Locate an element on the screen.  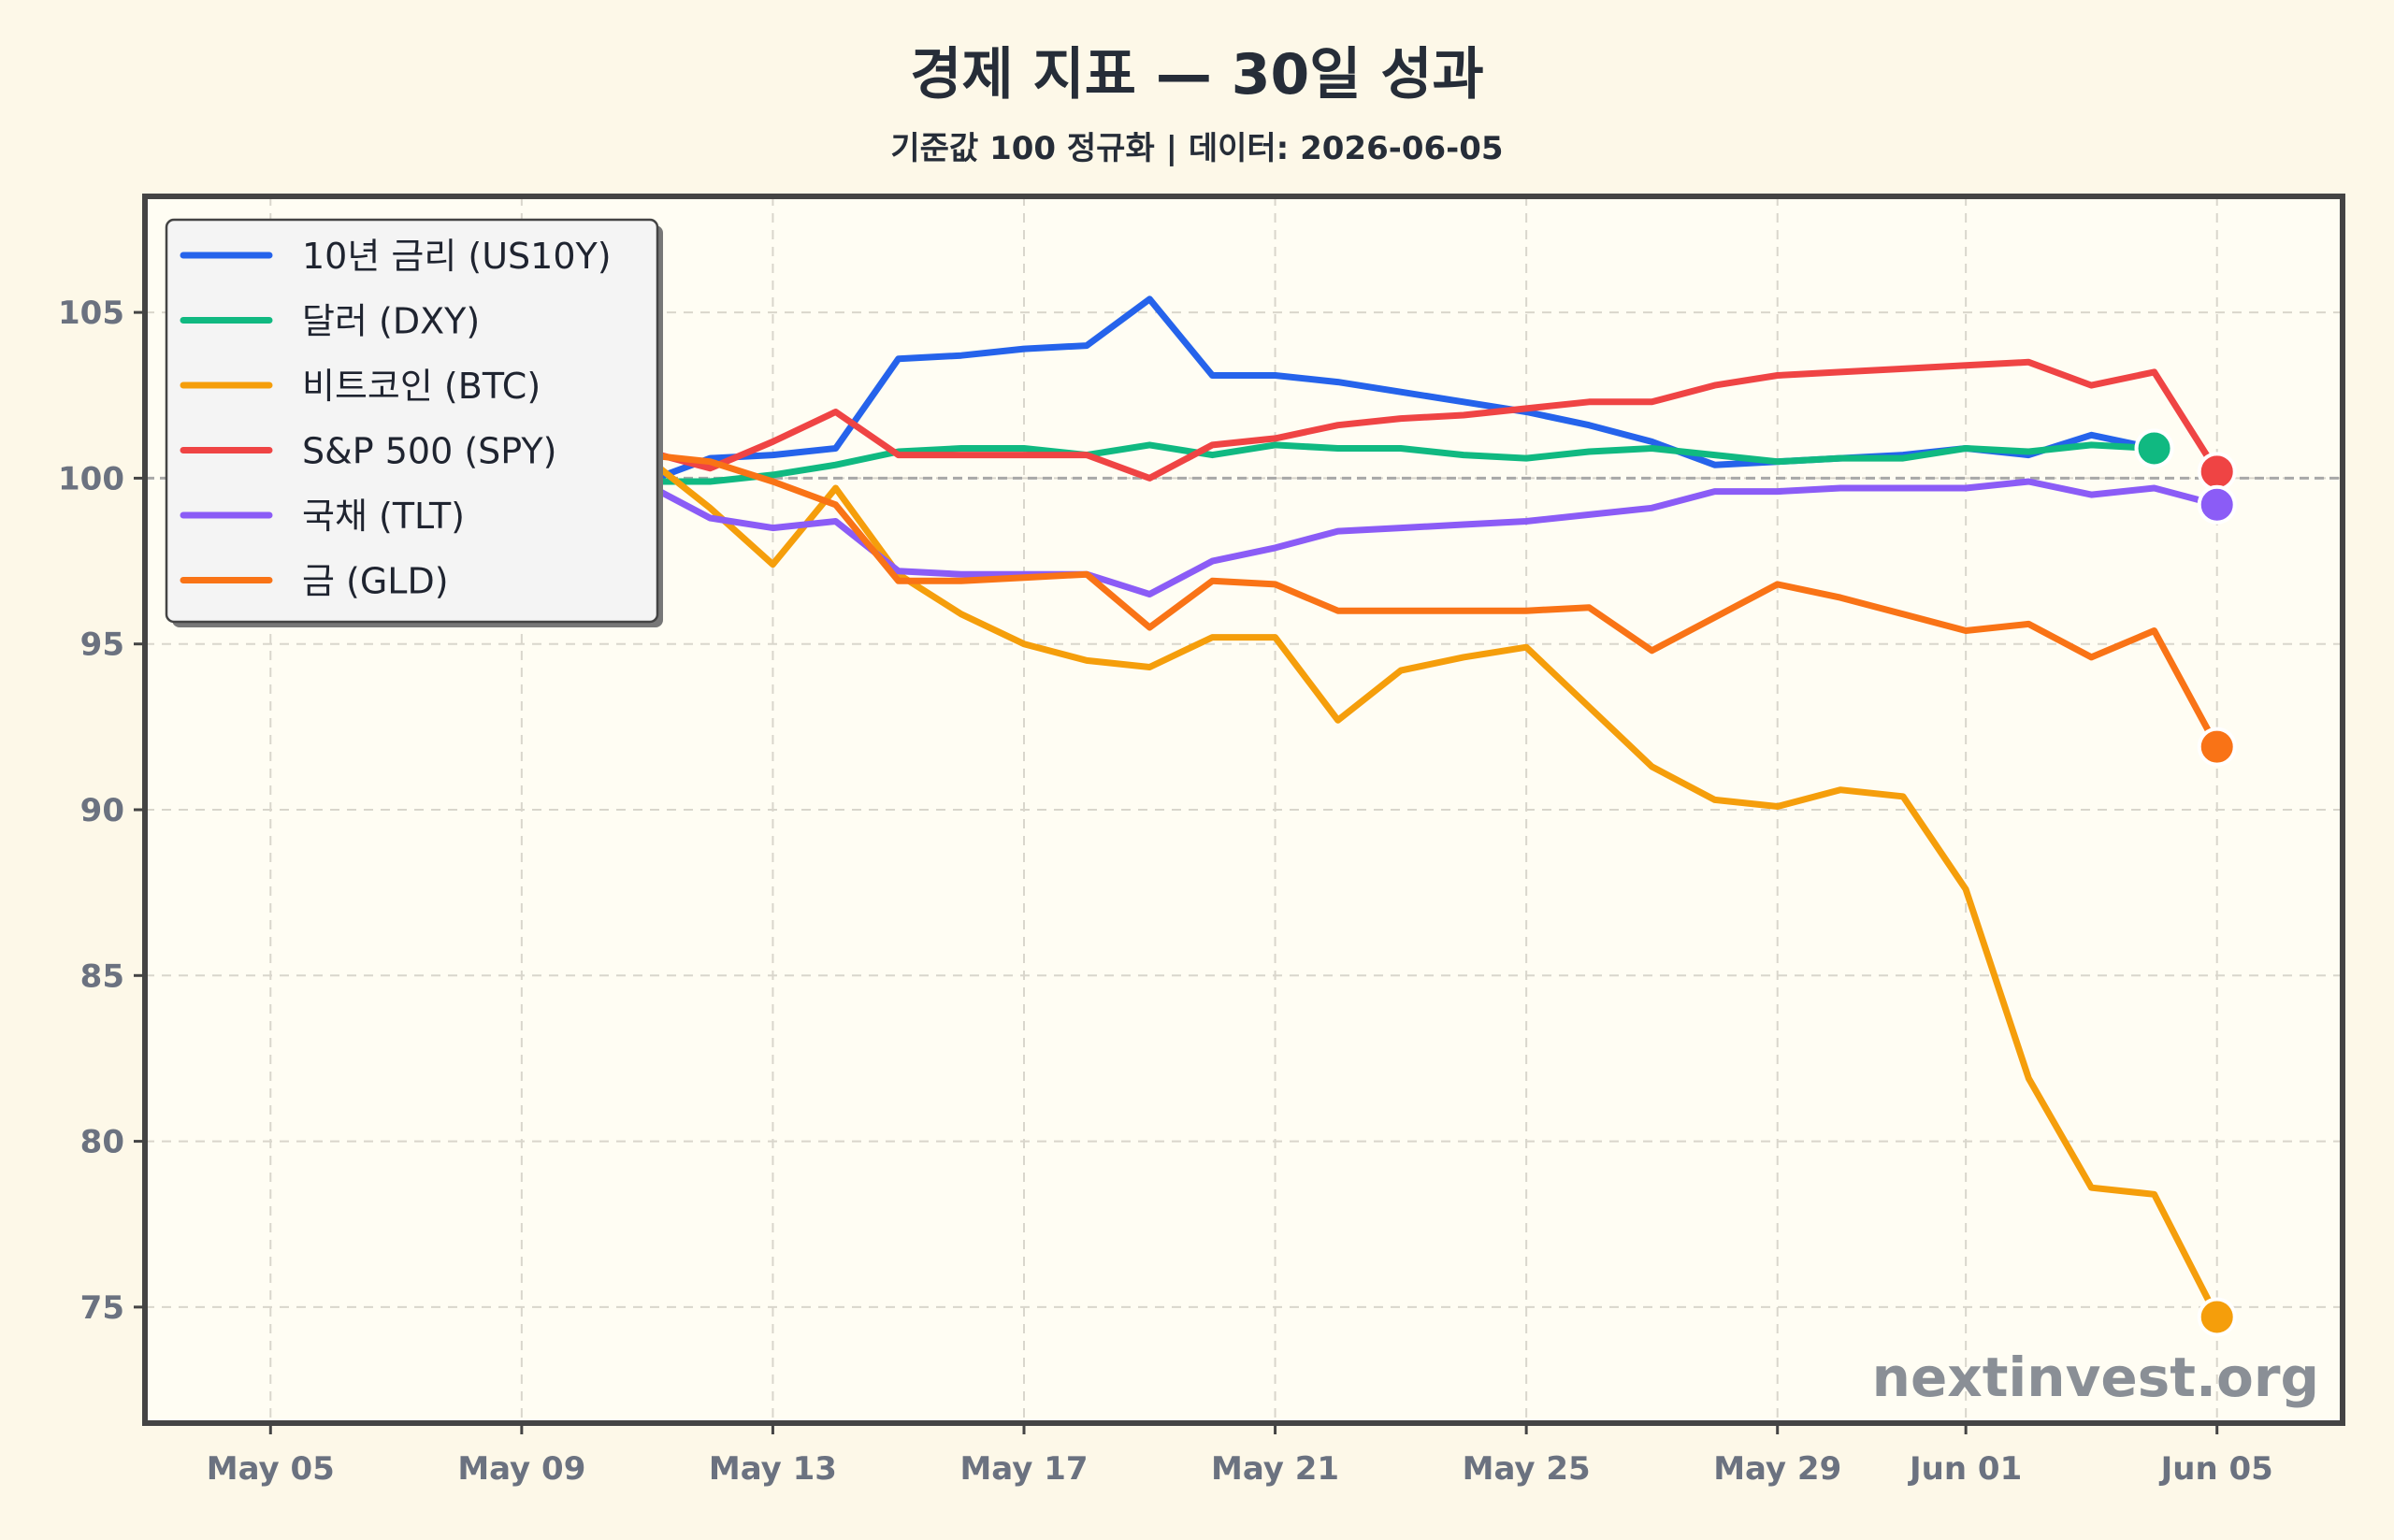
end-markers is located at coordinates (2185, 882).